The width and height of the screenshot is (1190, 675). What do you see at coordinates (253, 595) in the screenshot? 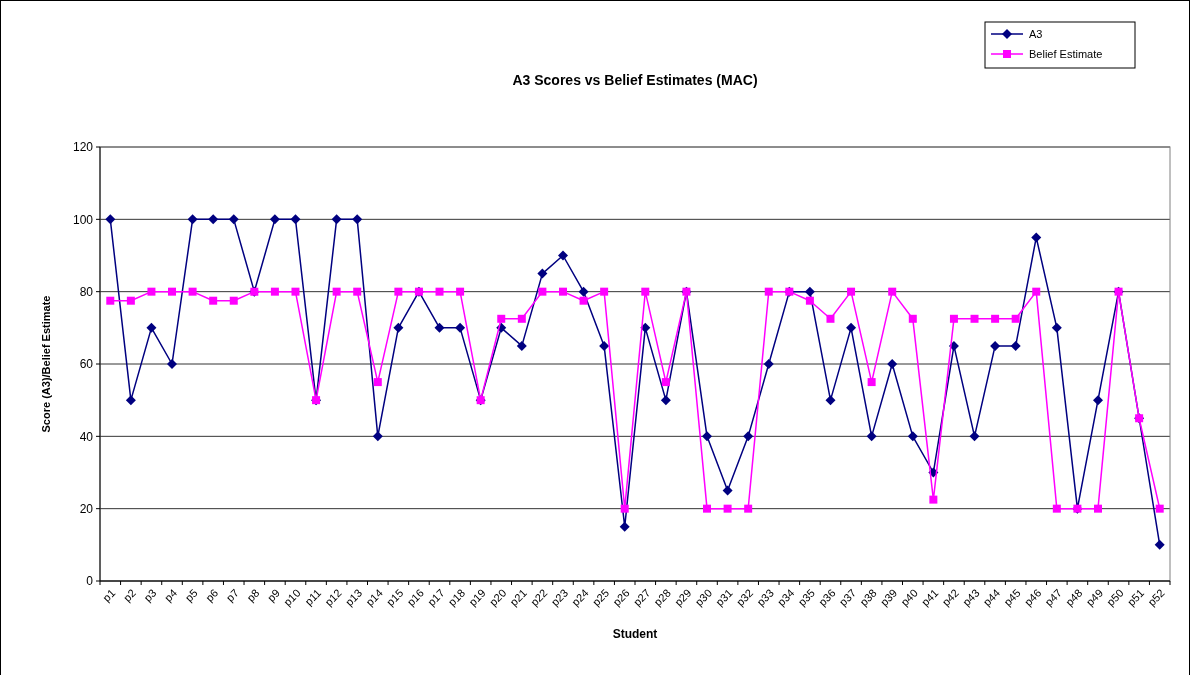
I see `x-tick-label: p8` at bounding box center [253, 595].